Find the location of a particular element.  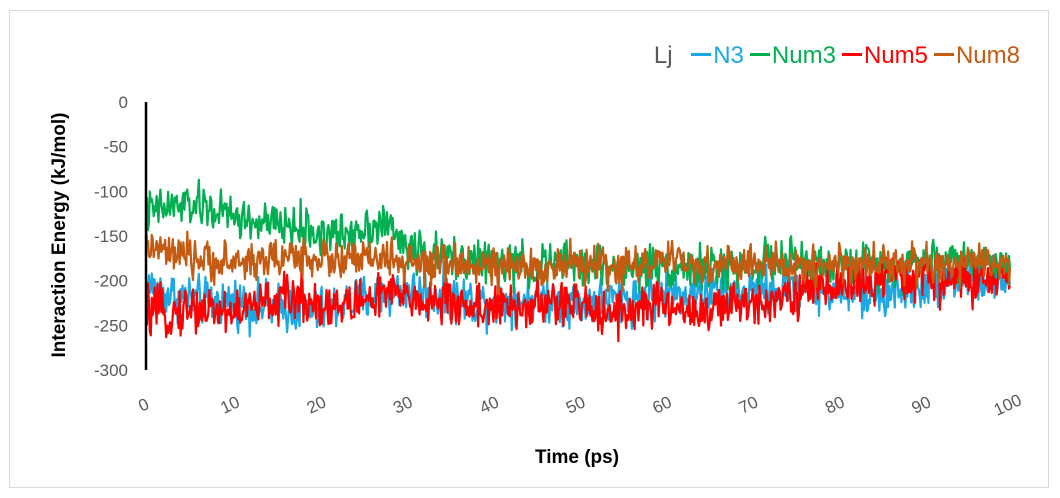

legend: Lj N3 Num3 Num5 Num8 is located at coordinates (837, 56).